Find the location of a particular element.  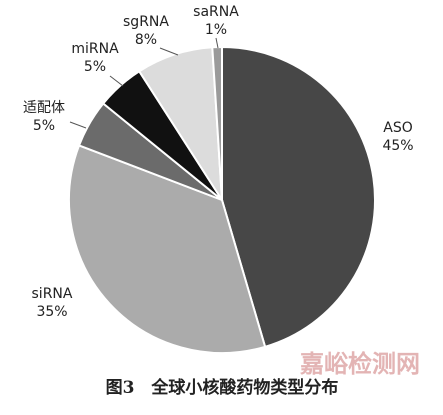

slice-value-label: 8% is located at coordinates (146, 40).